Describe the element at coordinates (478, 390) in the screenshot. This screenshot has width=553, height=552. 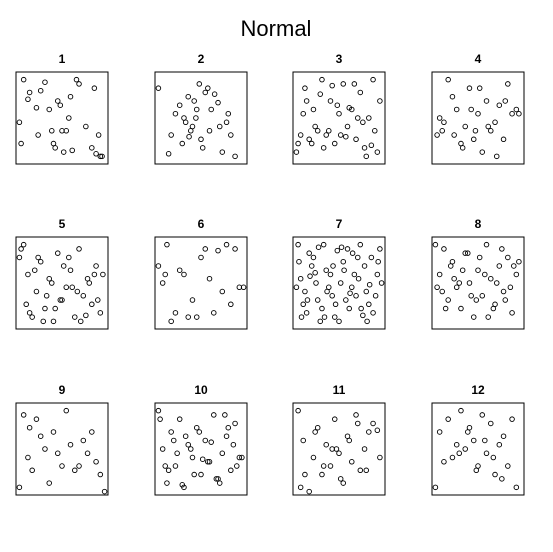
I see `panel-title: 12` at that location.